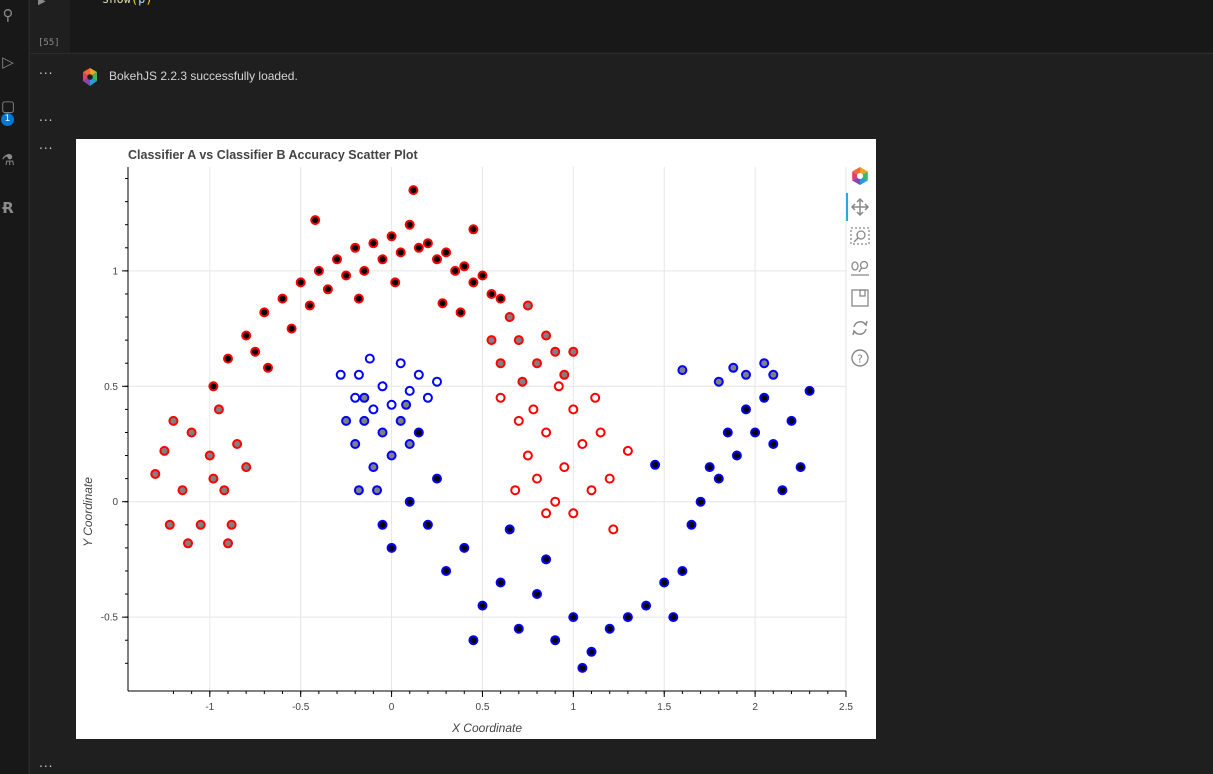 This screenshot has width=1213, height=774. I want to click on code-line: show(p), so click(127, 3).